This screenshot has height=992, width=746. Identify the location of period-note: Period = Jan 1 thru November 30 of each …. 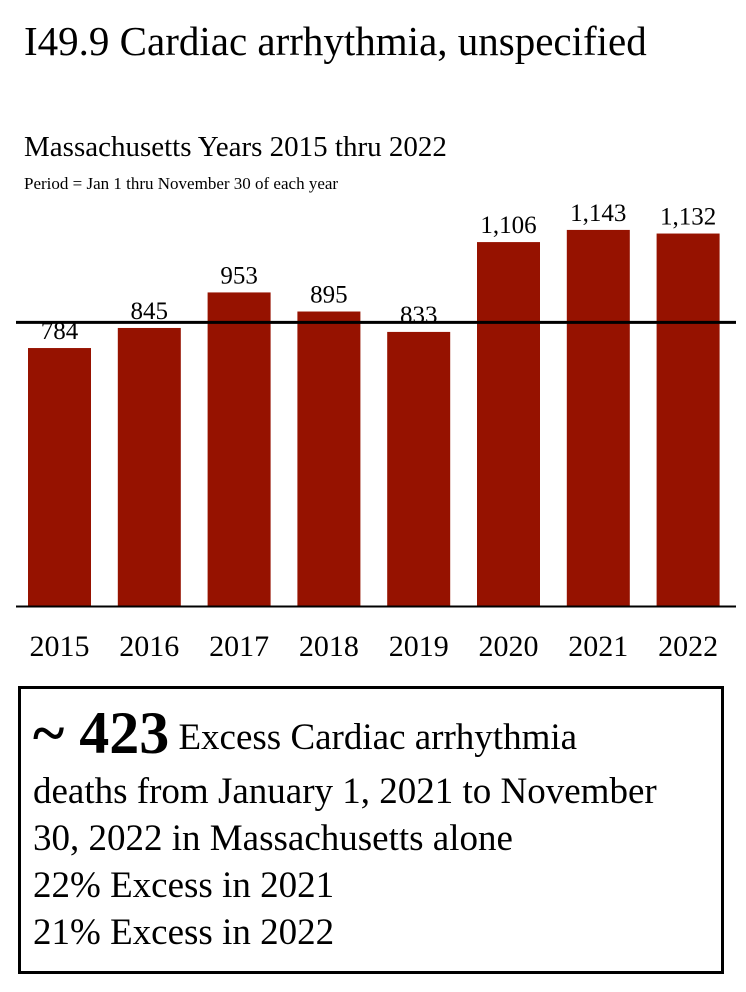
(181, 183).